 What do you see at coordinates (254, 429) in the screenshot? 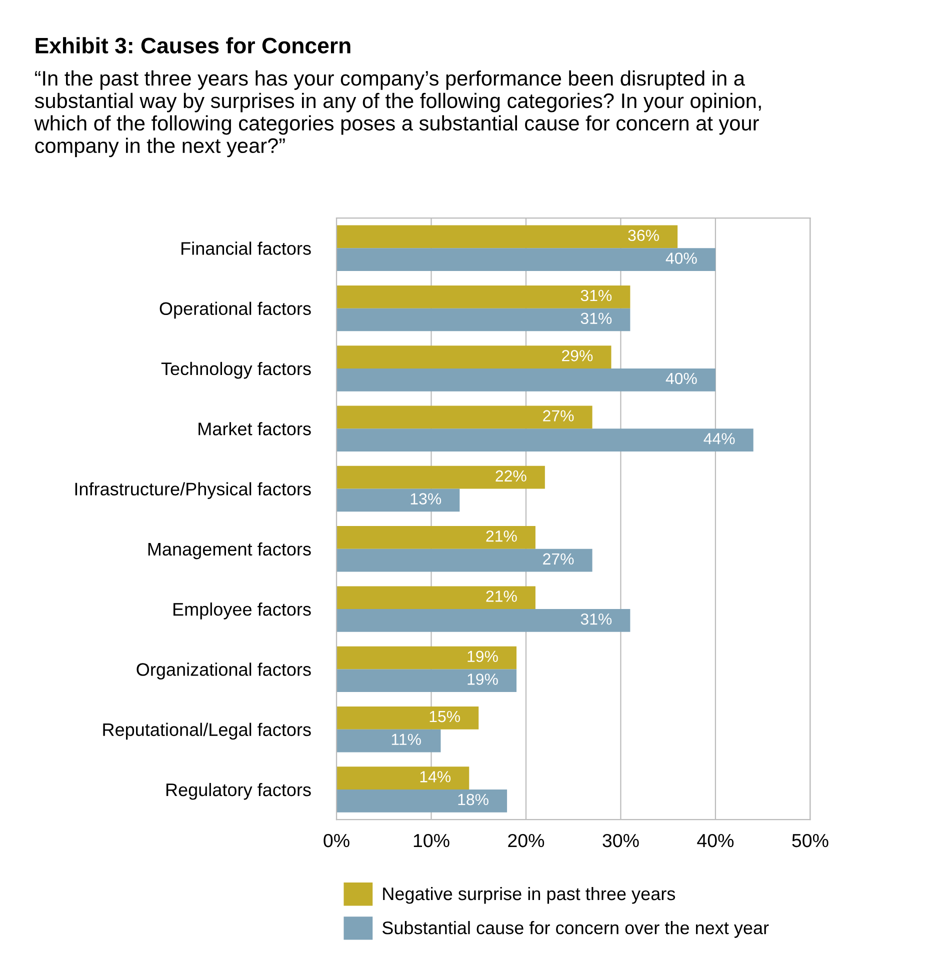
I see `y-tick-label: Market factors` at bounding box center [254, 429].